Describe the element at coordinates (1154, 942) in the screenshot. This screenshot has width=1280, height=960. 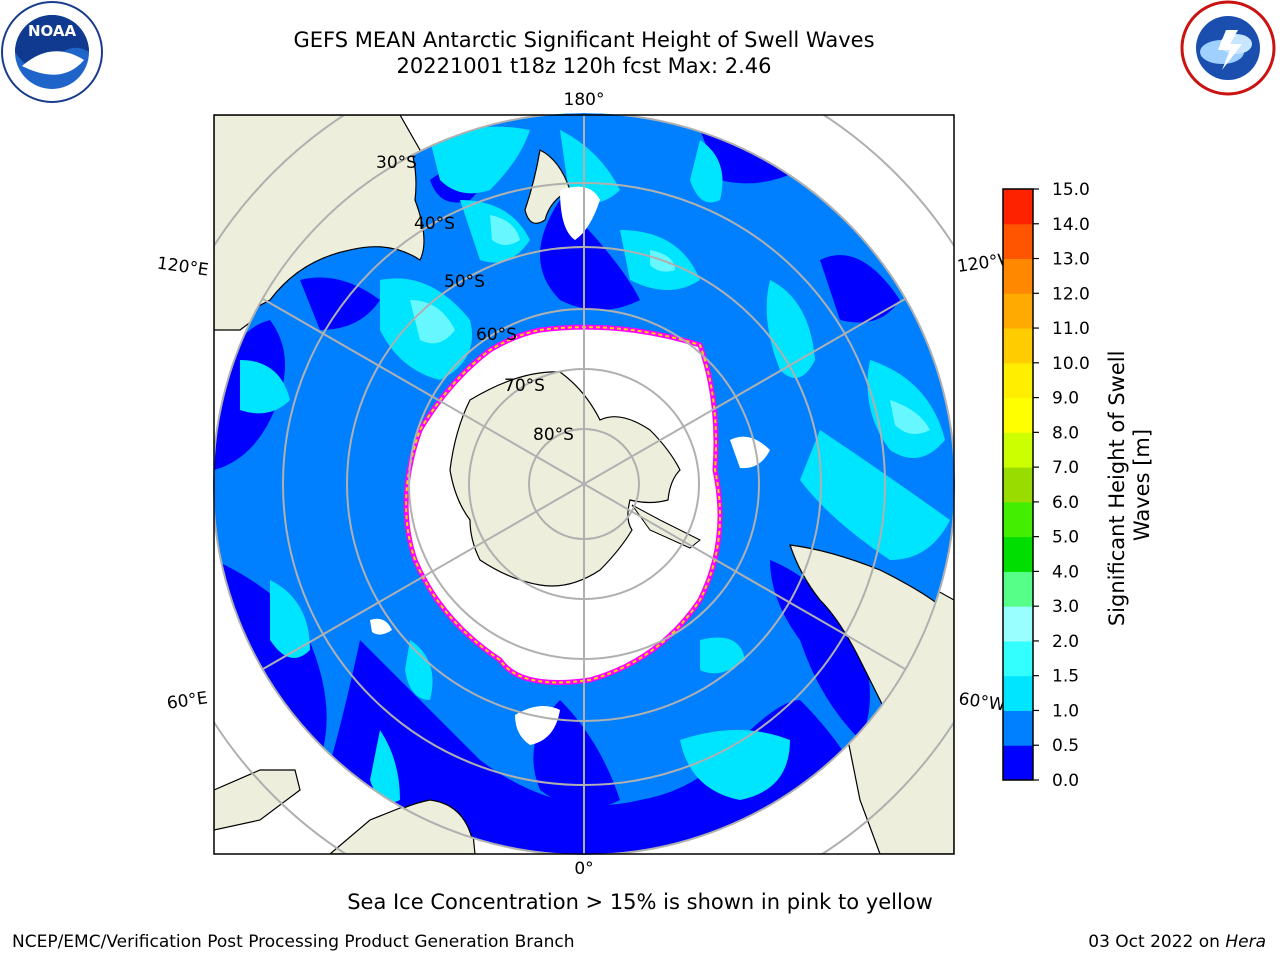
I see `date-label: 03 Oct 2022 on` at that location.